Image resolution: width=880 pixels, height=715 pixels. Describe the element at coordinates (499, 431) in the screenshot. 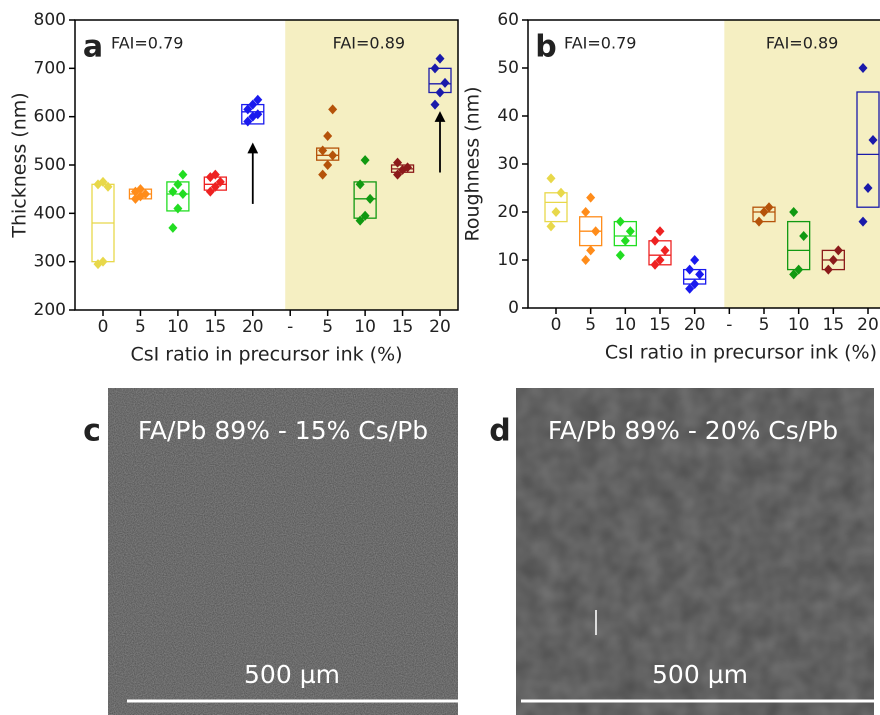

I see `panel-label: d` at that location.